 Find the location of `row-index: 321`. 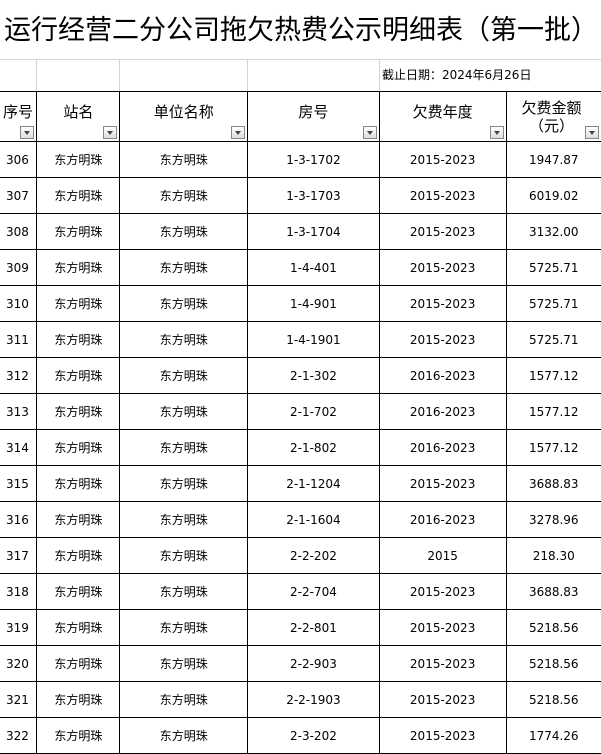

row-index: 321 is located at coordinates (19, 699).